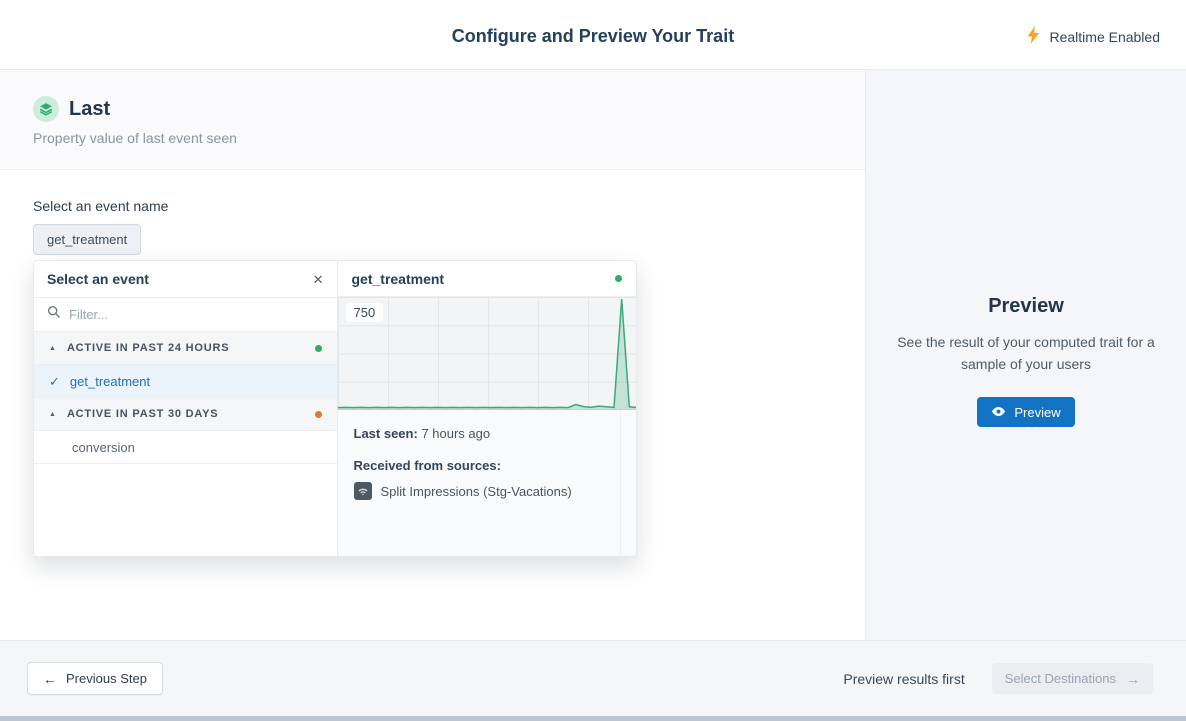 This screenshot has width=1186, height=721. I want to click on trait-name: Last, so click(90, 108).